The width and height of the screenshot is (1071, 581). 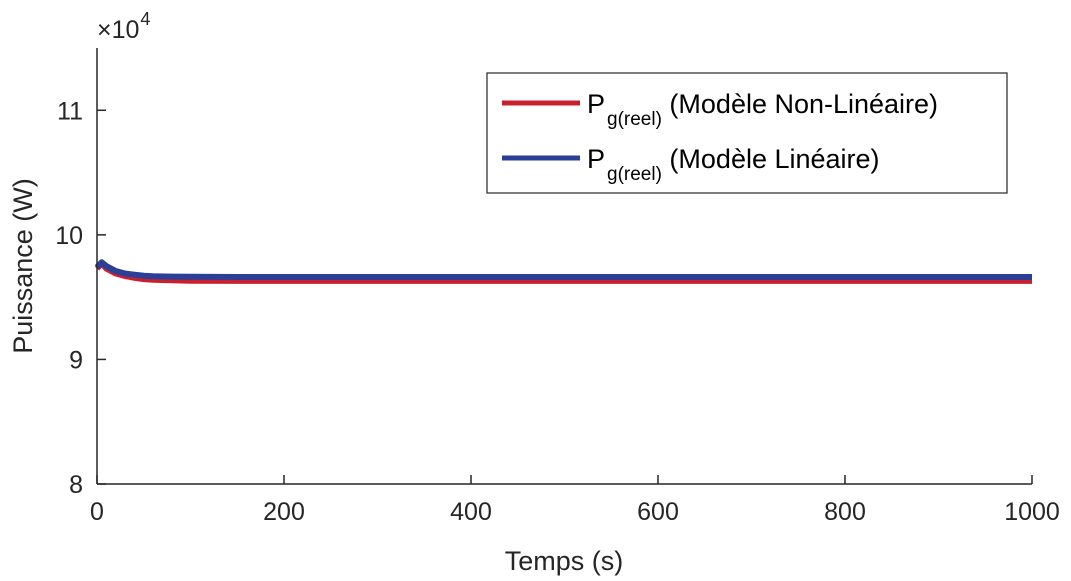 What do you see at coordinates (76, 485) in the screenshot?
I see `y-tick-label: 8` at bounding box center [76, 485].